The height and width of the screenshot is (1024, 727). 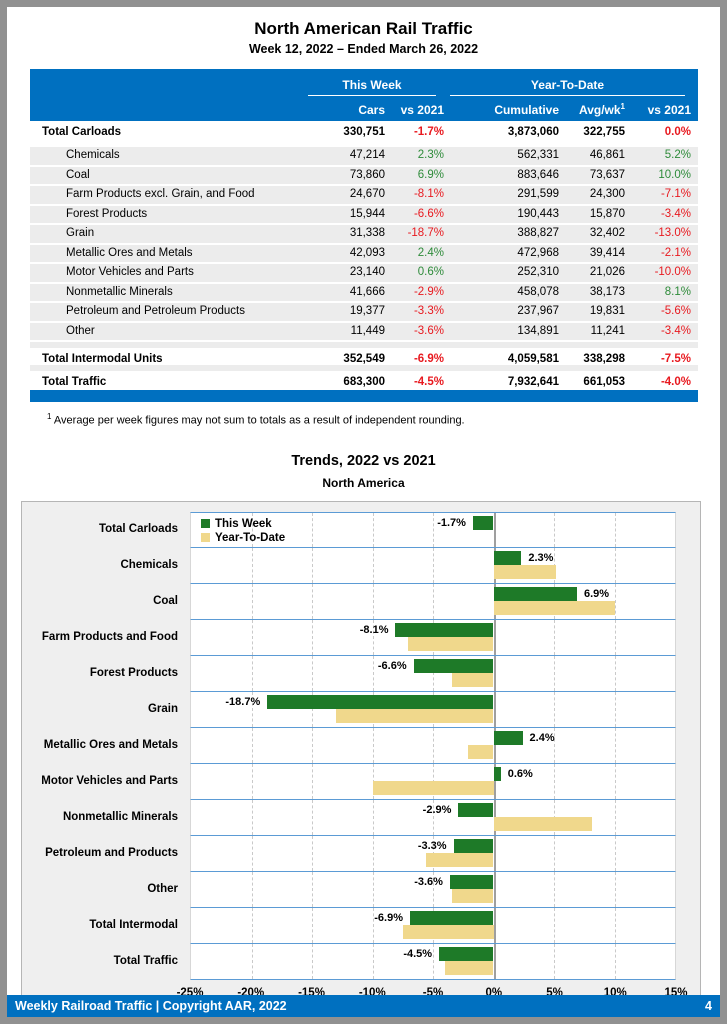 What do you see at coordinates (607, 311) in the screenshot?
I see `cell-avg-wk: 19,831` at bounding box center [607, 311].